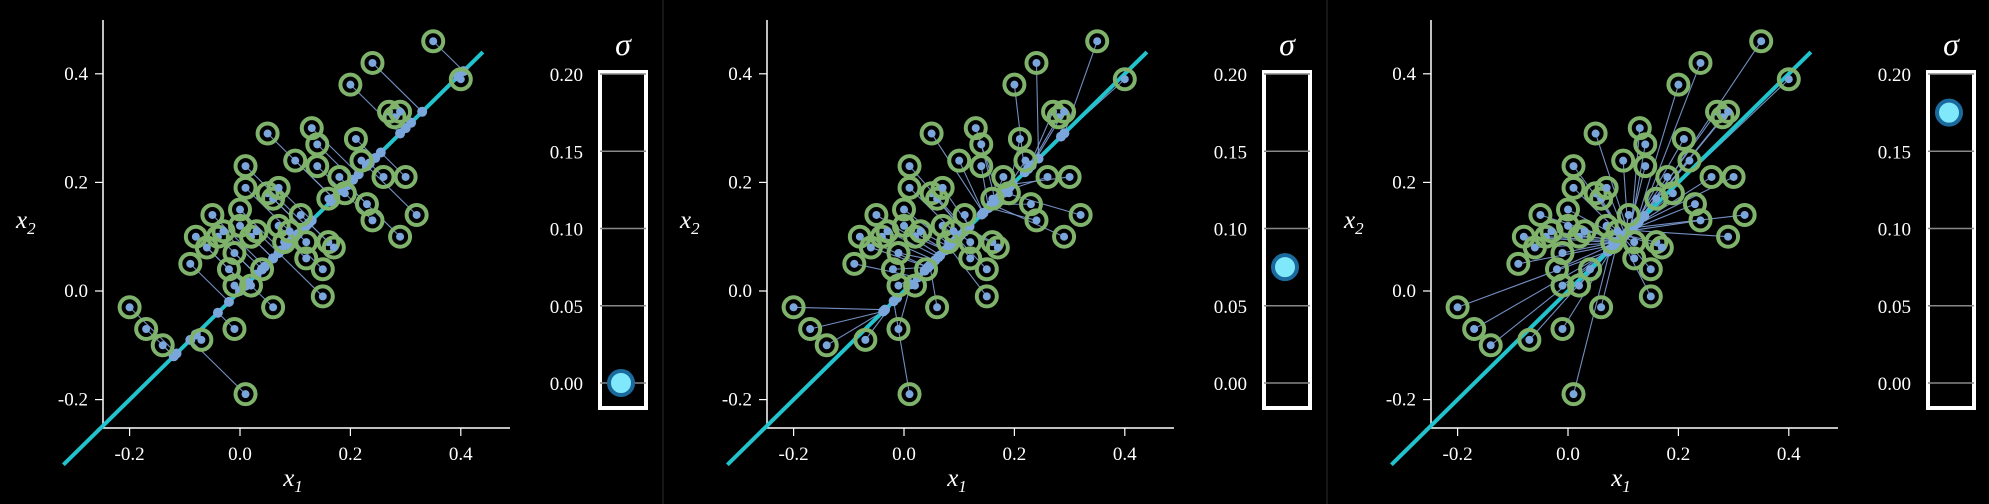 The width and height of the screenshot is (1989, 504). What do you see at coordinates (740, 182) in the screenshot?
I see `y-tick-label: 0.2` at bounding box center [740, 182].